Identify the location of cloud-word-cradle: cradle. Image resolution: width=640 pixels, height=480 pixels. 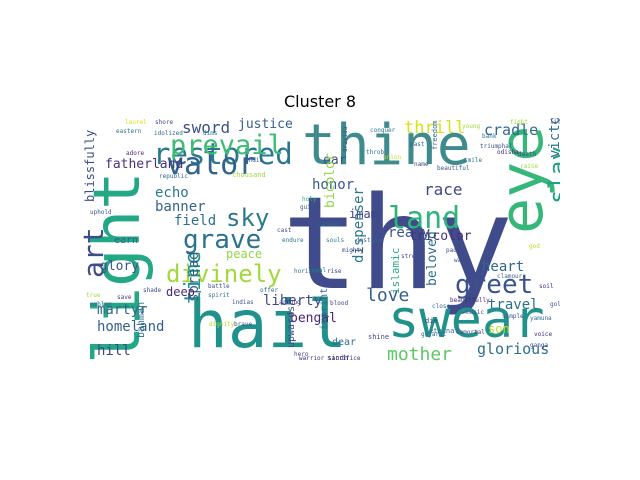
(511, 130).